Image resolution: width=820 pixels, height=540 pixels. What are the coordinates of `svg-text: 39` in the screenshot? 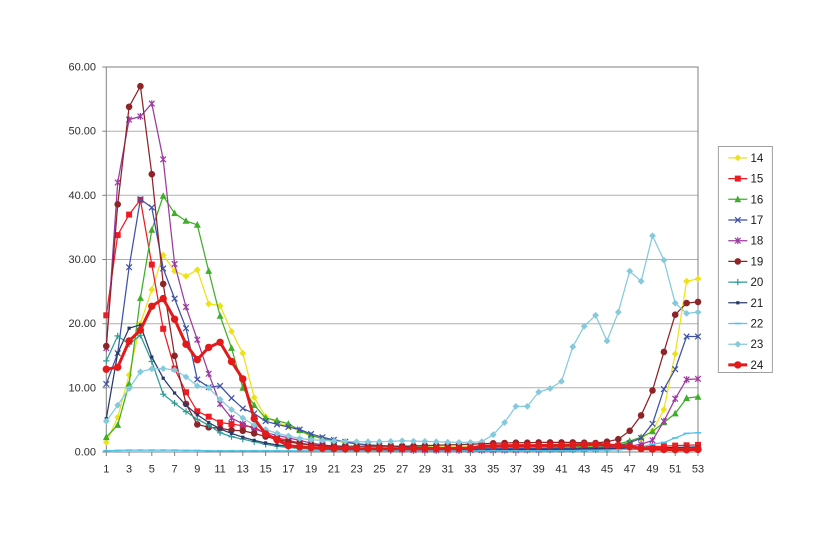 It's located at (539, 470).